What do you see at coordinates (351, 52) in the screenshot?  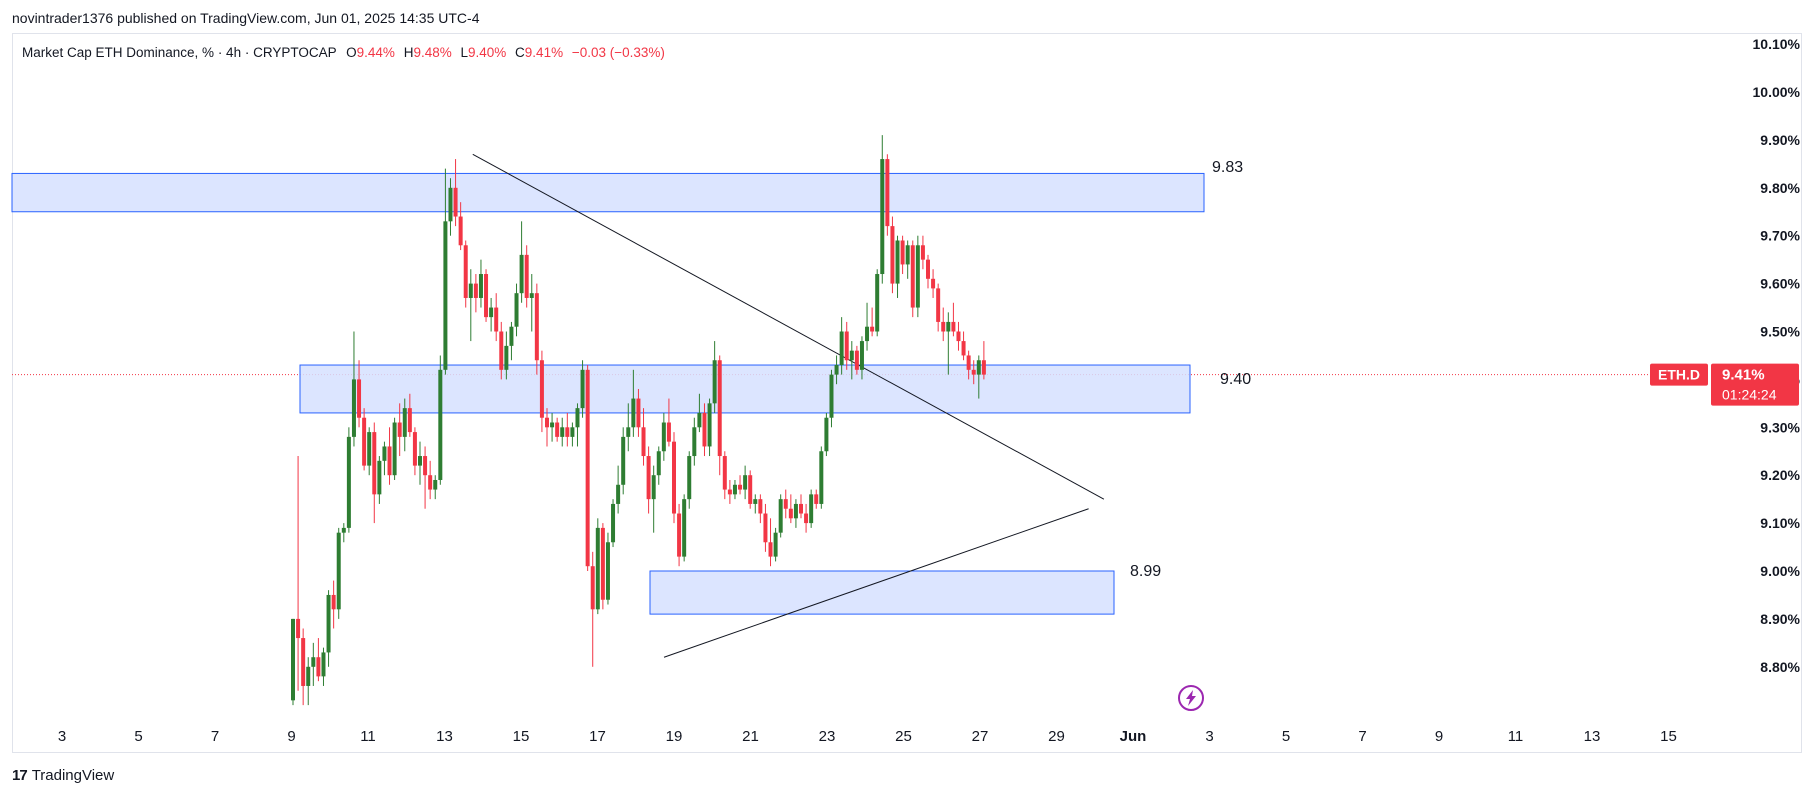 I see `legend-open-label: O` at bounding box center [351, 52].